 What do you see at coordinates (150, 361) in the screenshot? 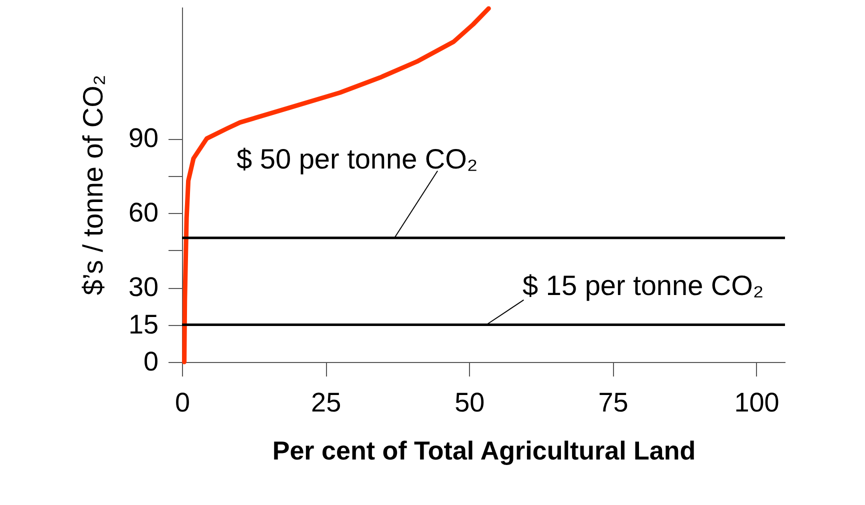
I see `y-tick-label: 0` at bounding box center [150, 361].